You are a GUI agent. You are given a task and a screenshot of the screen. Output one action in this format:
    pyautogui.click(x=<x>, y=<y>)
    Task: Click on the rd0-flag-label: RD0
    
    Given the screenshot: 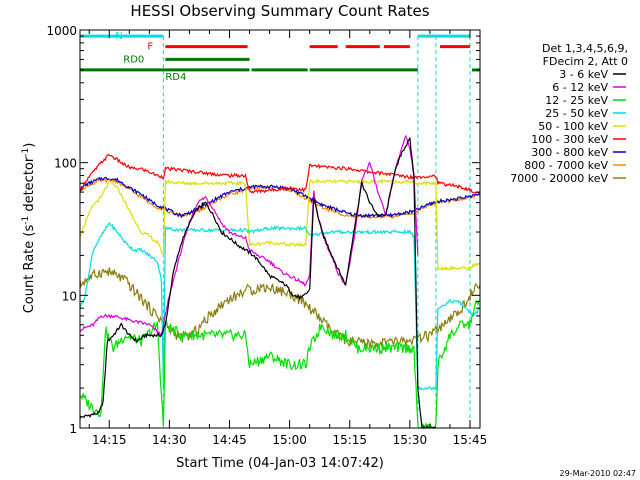 What is the action you would take?
    pyautogui.click(x=133, y=59)
    